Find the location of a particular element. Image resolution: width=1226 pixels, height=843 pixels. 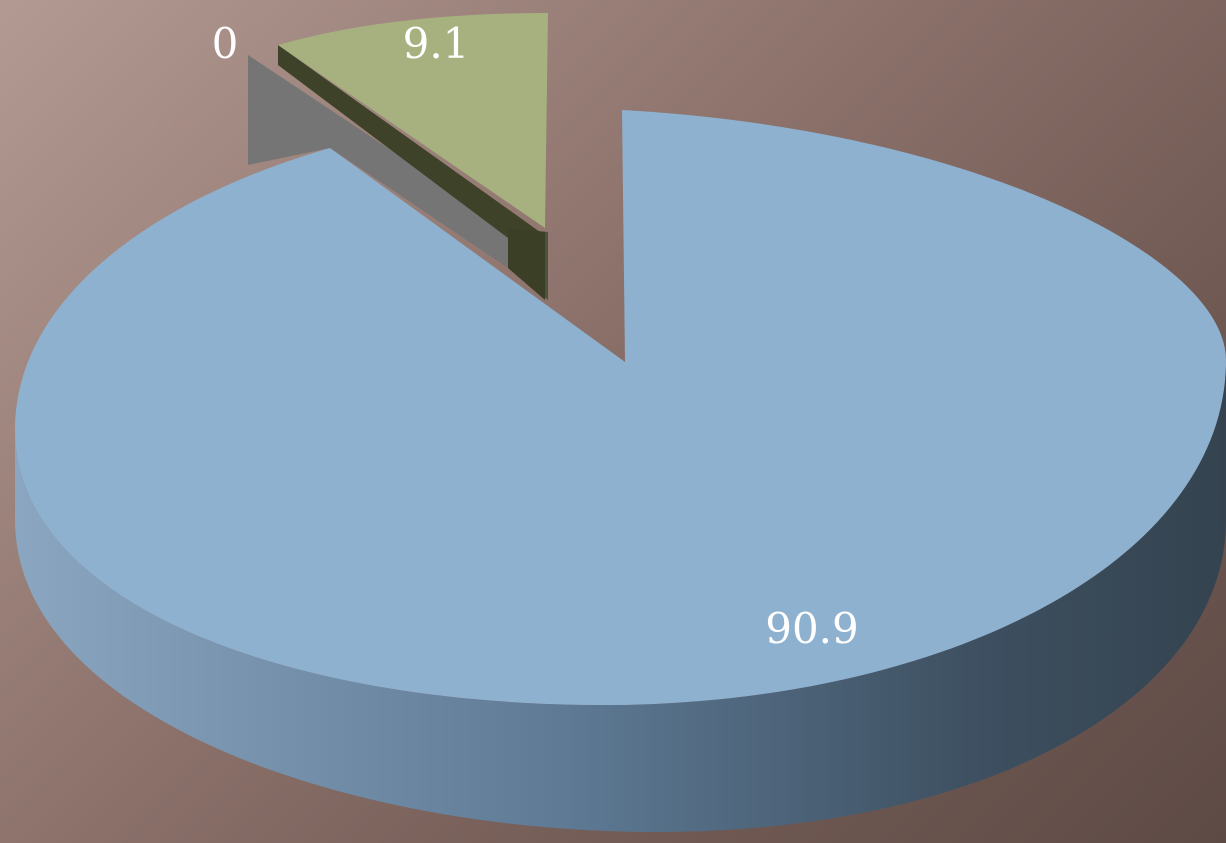

data-label-0: 0 is located at coordinates (225, 43).